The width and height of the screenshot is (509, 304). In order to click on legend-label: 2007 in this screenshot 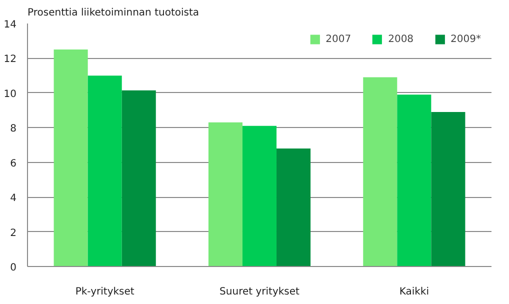, I will do `click(339, 39)`.